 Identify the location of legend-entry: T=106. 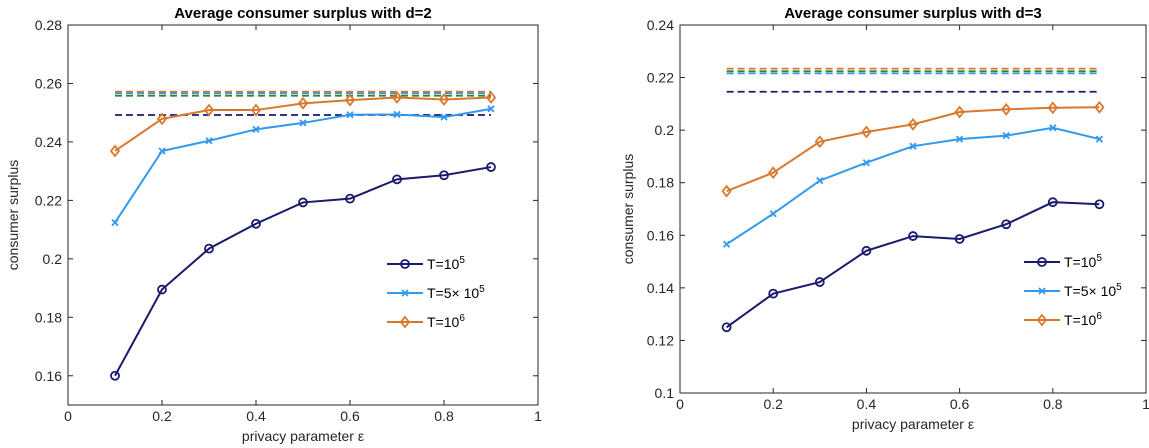
(1083, 319).